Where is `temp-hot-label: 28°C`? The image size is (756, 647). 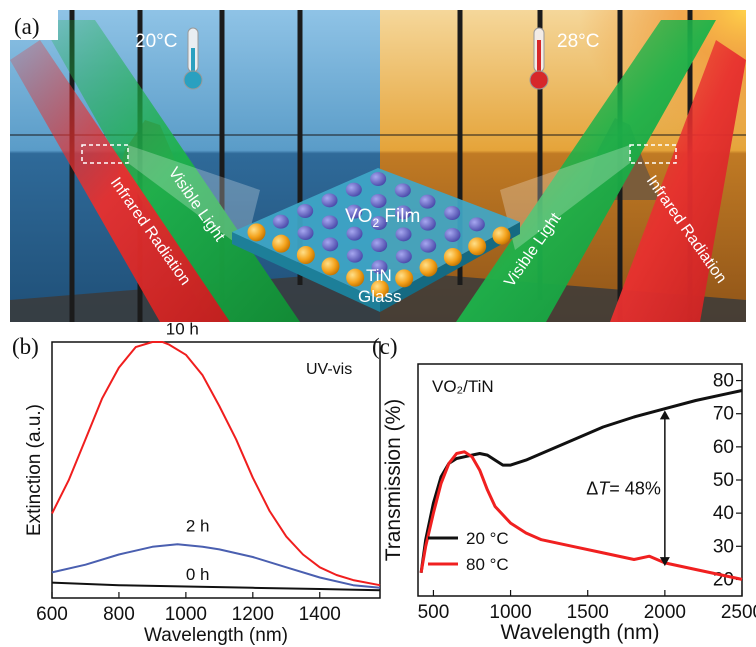 temp-hot-label: 28°C is located at coordinates (578, 41).